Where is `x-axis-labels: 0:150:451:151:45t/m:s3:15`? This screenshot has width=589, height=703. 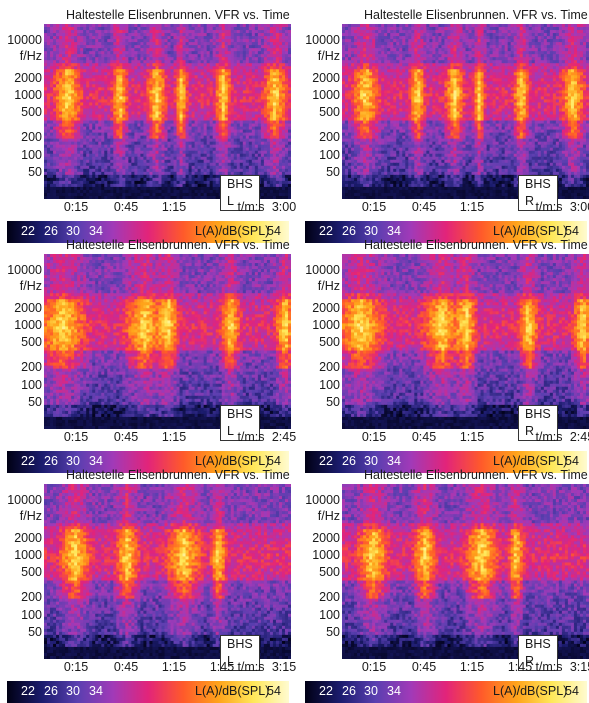
x-axis-labels: 0:150:451:151:45t/m:s3:15 is located at coordinates (465, 668).